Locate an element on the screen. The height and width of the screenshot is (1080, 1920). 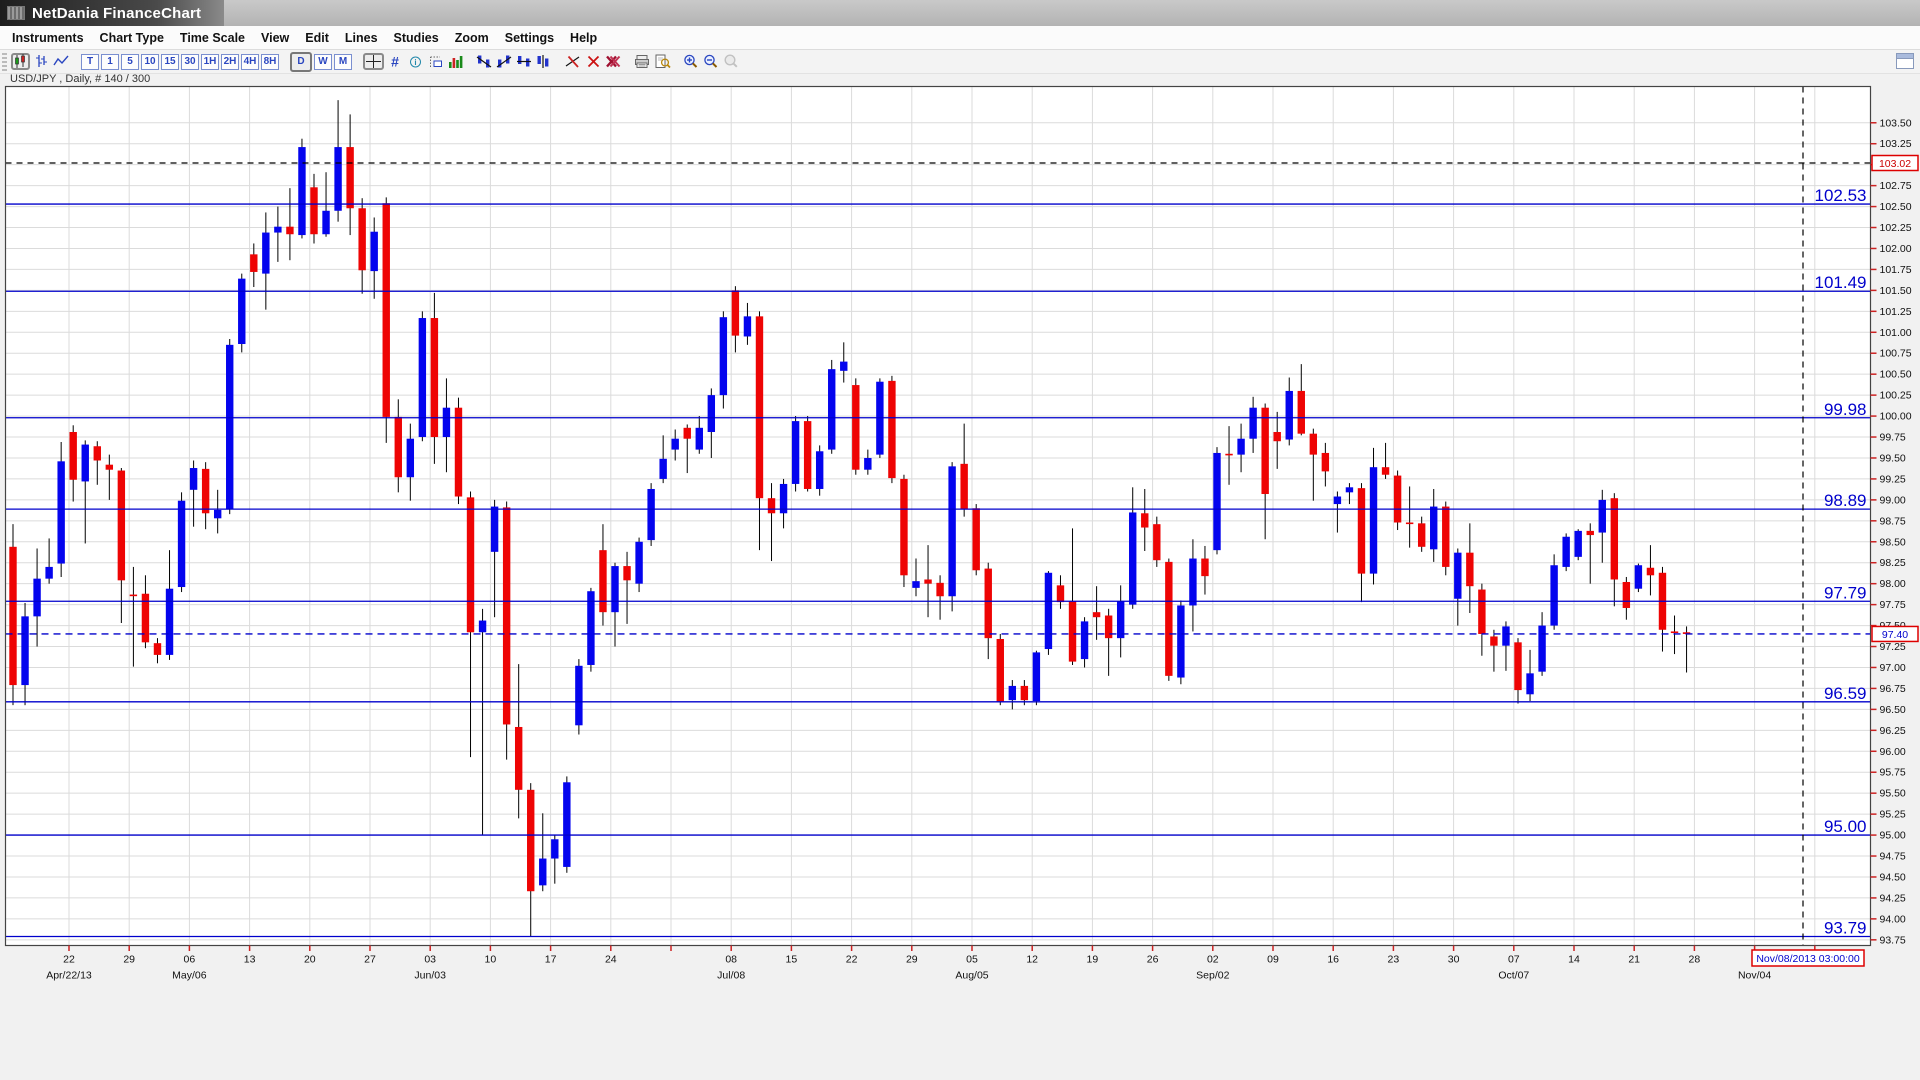
delete-all-button is located at coordinates (613, 61).